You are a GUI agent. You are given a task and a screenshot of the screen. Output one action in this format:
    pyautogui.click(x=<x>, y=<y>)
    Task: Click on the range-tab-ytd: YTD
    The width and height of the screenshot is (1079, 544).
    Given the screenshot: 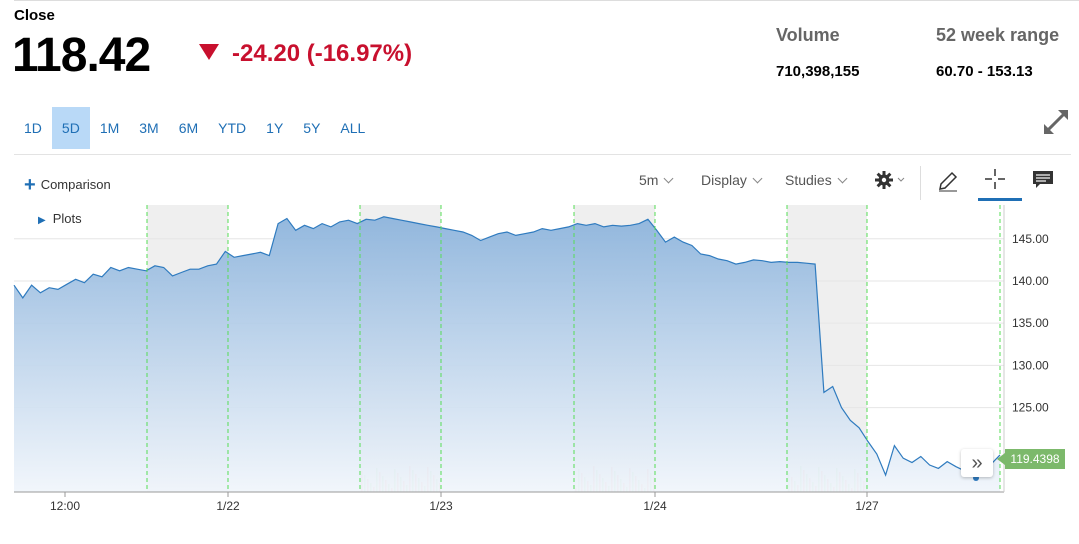 What is the action you would take?
    pyautogui.click(x=232, y=128)
    